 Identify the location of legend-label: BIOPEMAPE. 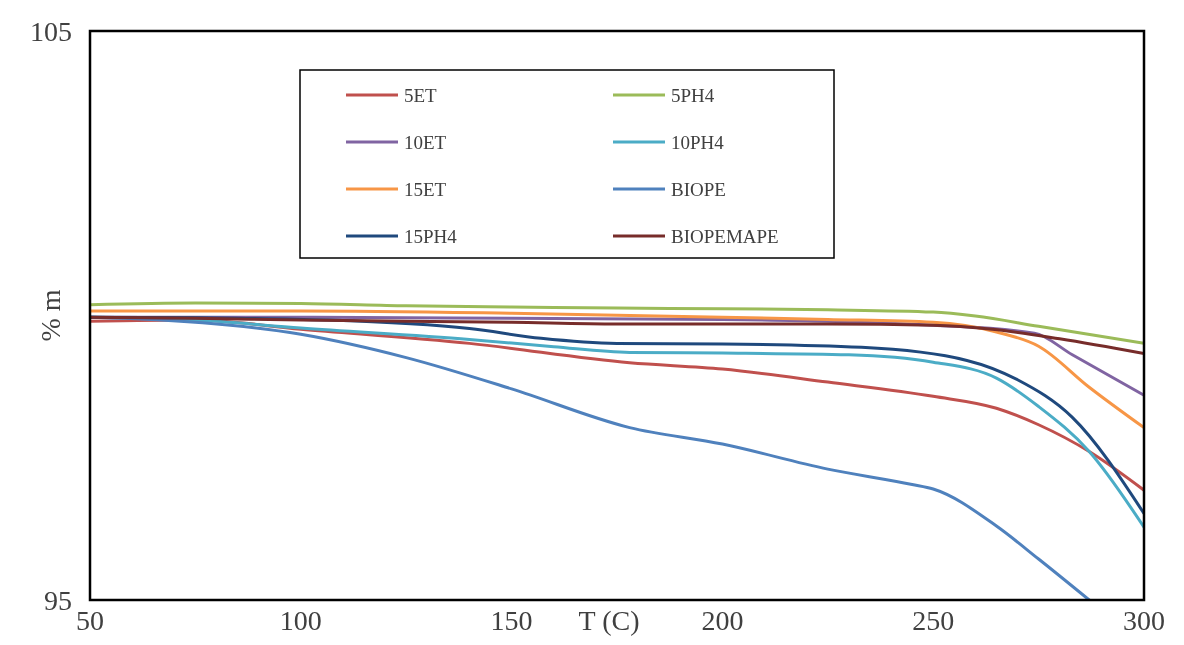
(725, 236).